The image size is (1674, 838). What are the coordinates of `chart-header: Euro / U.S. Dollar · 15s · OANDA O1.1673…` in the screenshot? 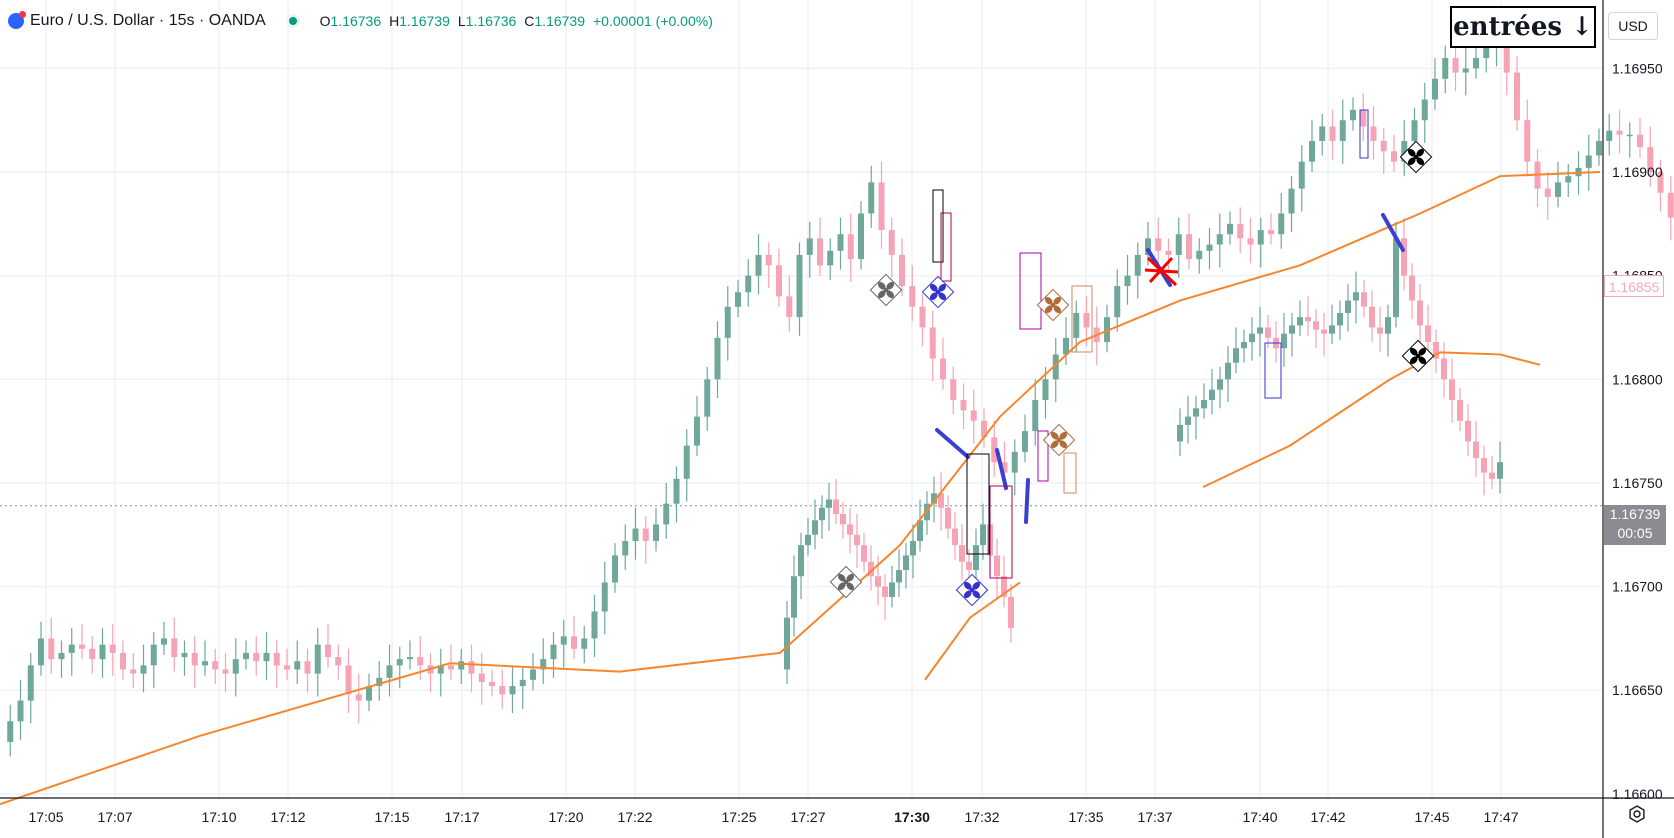 It's located at (360, 20).